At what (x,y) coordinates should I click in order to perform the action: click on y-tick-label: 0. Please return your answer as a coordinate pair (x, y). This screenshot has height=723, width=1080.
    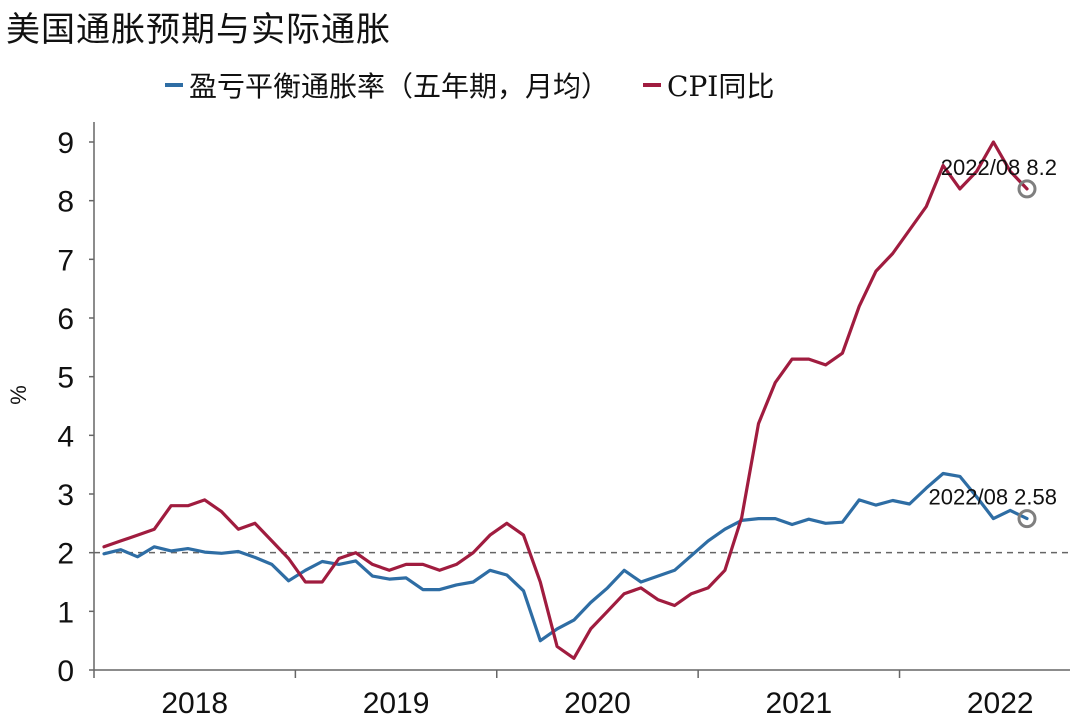
    Looking at the image, I should click on (65, 671).